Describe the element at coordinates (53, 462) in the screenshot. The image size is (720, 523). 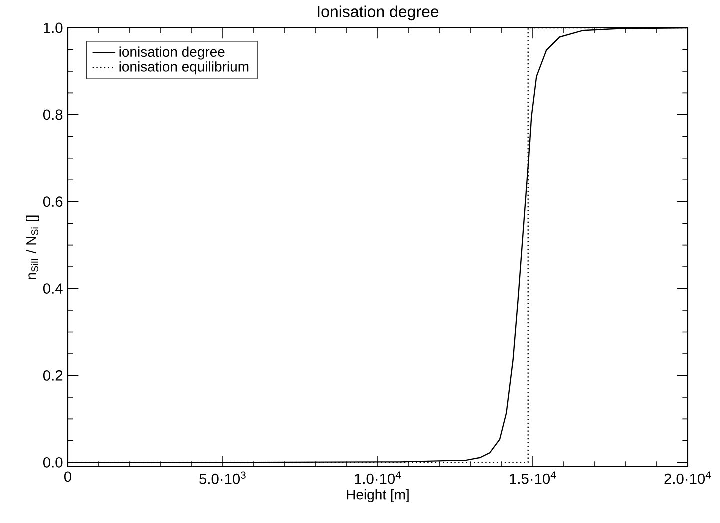
I see `y-tick-label: 0.0` at that location.